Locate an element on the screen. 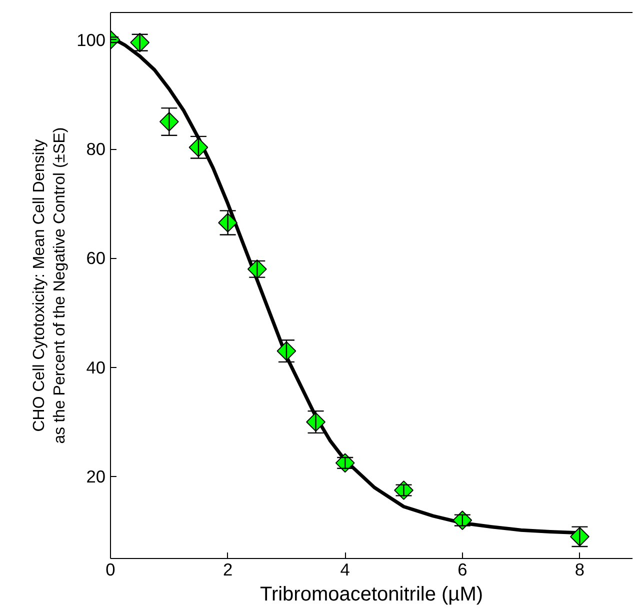 Image resolution: width=633 pixels, height=608 pixels. y-tick-label: 80 is located at coordinates (96, 149).